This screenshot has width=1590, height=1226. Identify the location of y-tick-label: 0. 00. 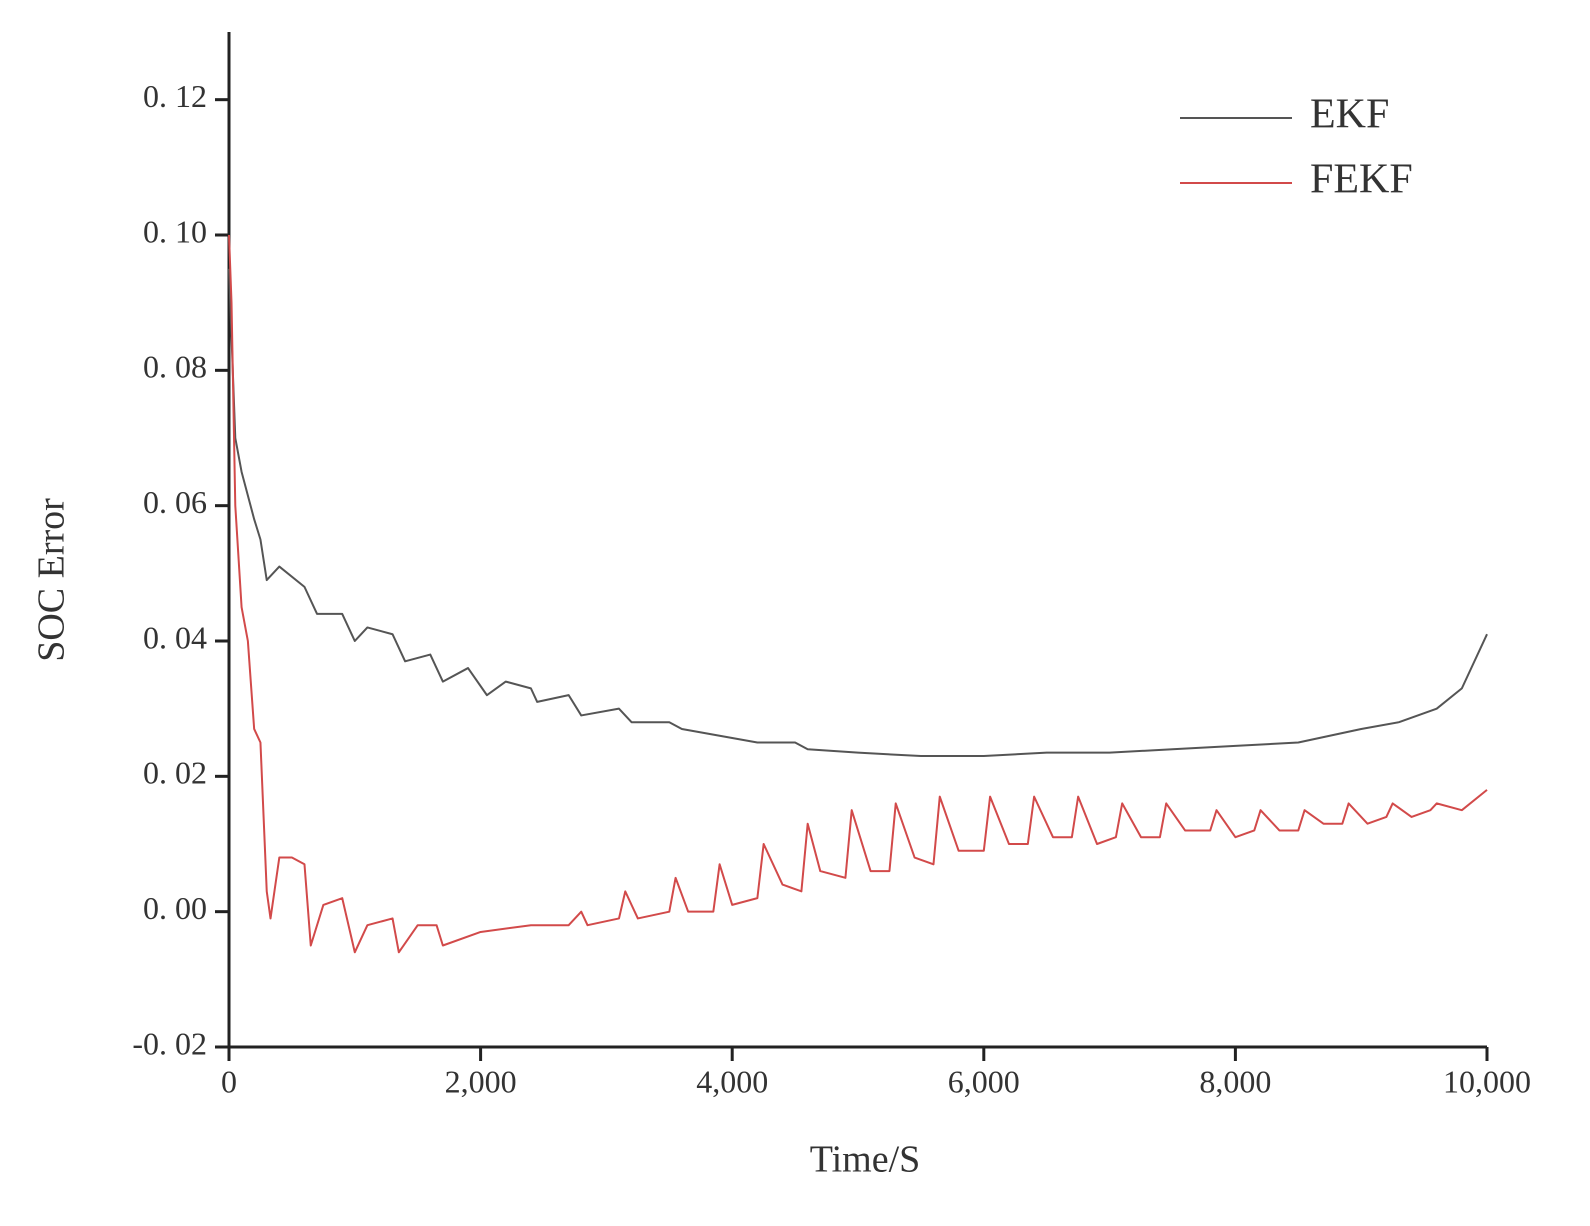
(175, 908).